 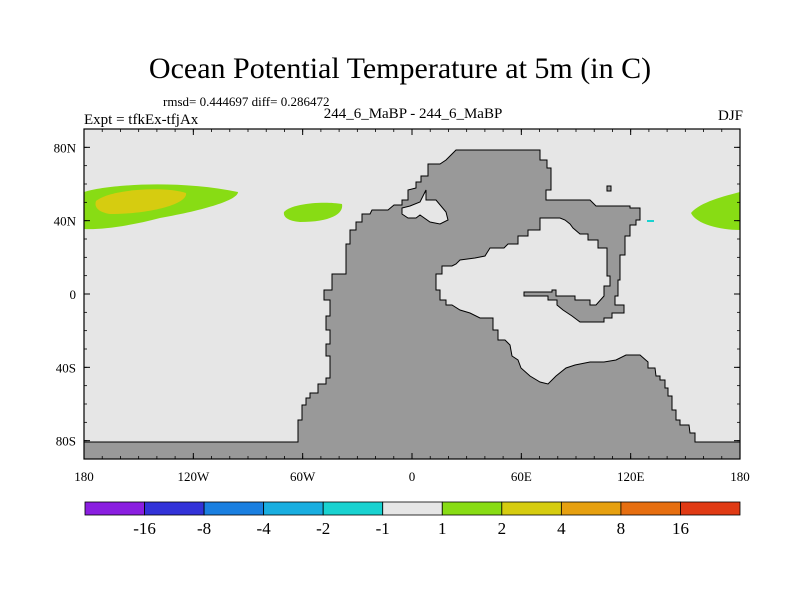 What do you see at coordinates (715, 211) in the screenshot?
I see `anomaly-patch-east-green` at bounding box center [715, 211].